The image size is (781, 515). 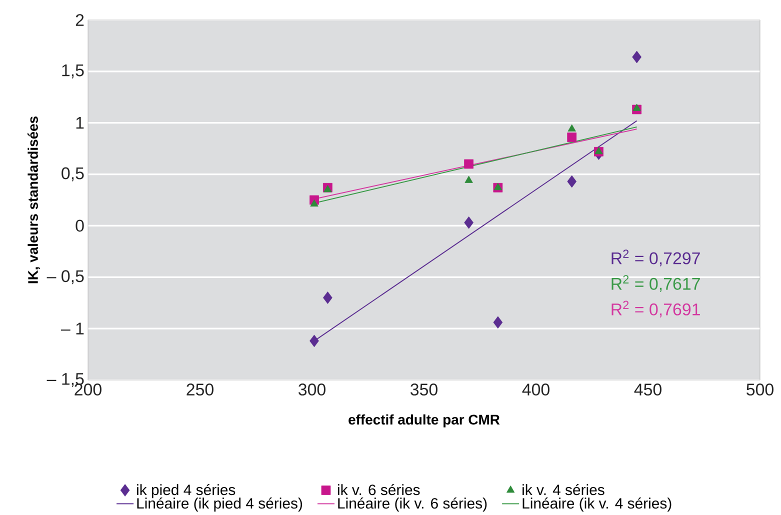 What do you see at coordinates (424, 421) in the screenshot?
I see `x-axis-title: effectif adulte par CMR` at bounding box center [424, 421].